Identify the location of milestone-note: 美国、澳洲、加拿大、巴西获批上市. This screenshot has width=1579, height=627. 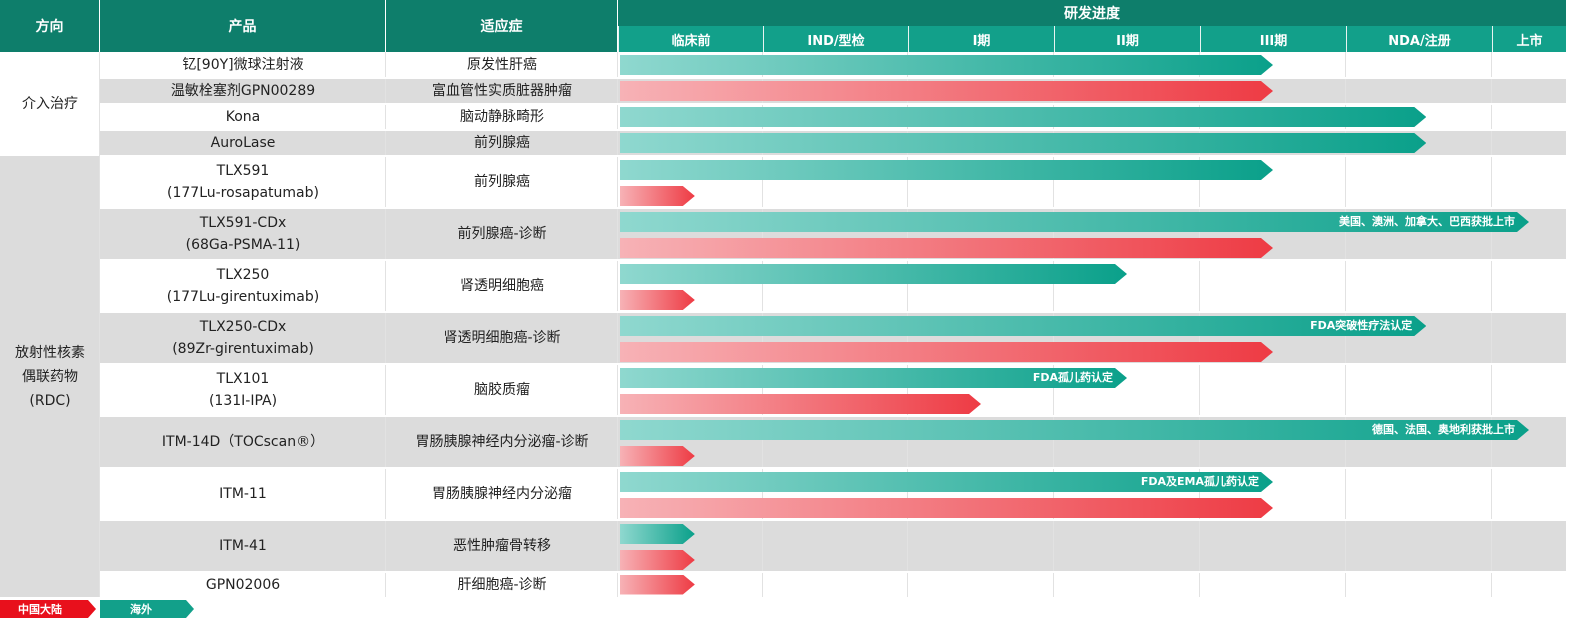
(1427, 221).